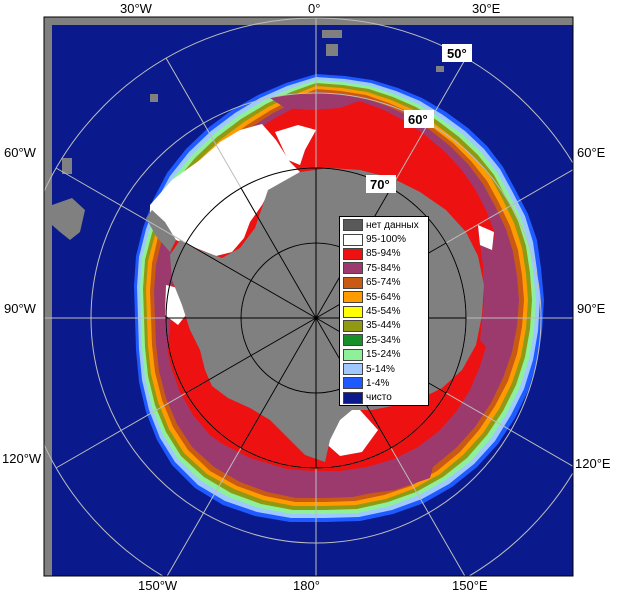 This screenshot has height=594, width=617. What do you see at coordinates (314, 8) in the screenshot?
I see `lon-label-0: 0°` at bounding box center [314, 8].